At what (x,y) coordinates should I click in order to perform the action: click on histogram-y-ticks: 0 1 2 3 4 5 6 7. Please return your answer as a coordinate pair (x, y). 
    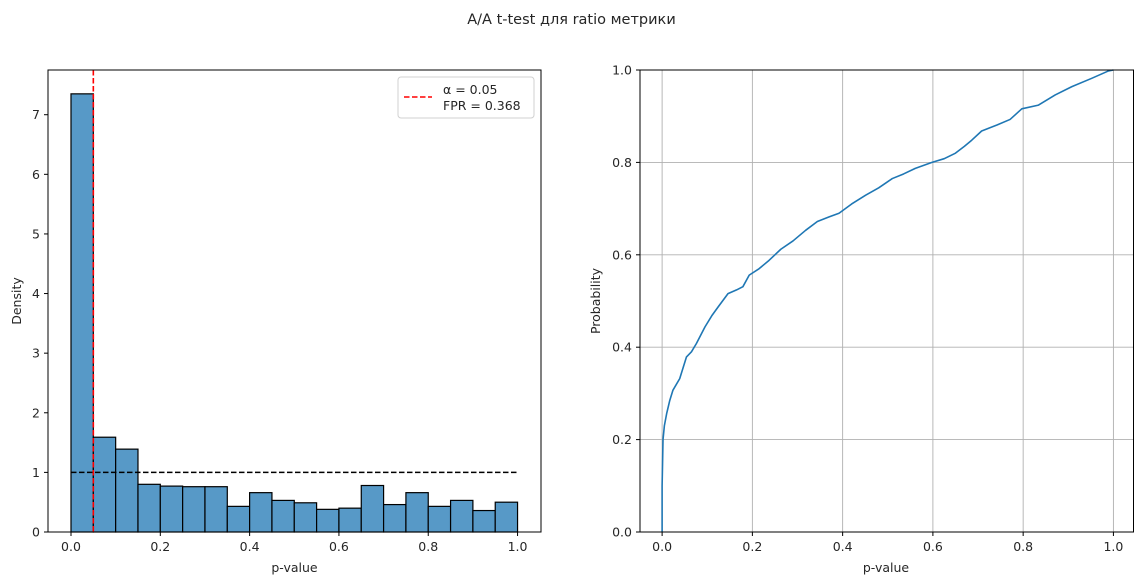
    Looking at the image, I should click on (40, 323).